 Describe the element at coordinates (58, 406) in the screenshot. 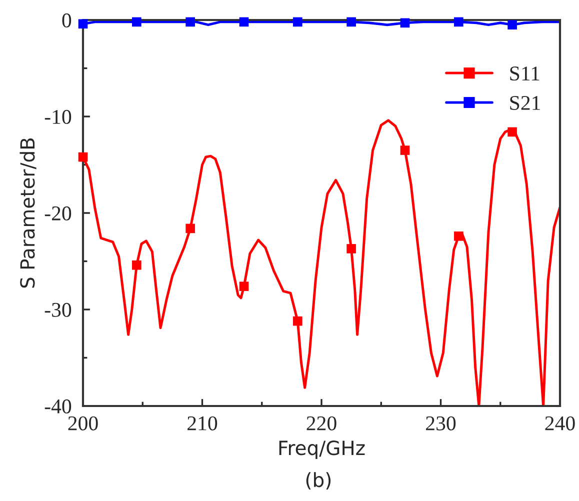

I see `y-tick-label: -40` at that location.